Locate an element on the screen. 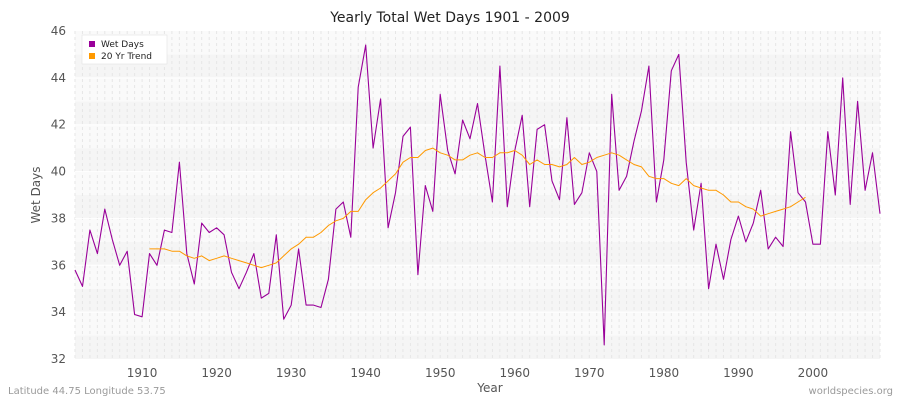 The height and width of the screenshot is (400, 900). x-tick-label: 1940 is located at coordinates (365, 373).